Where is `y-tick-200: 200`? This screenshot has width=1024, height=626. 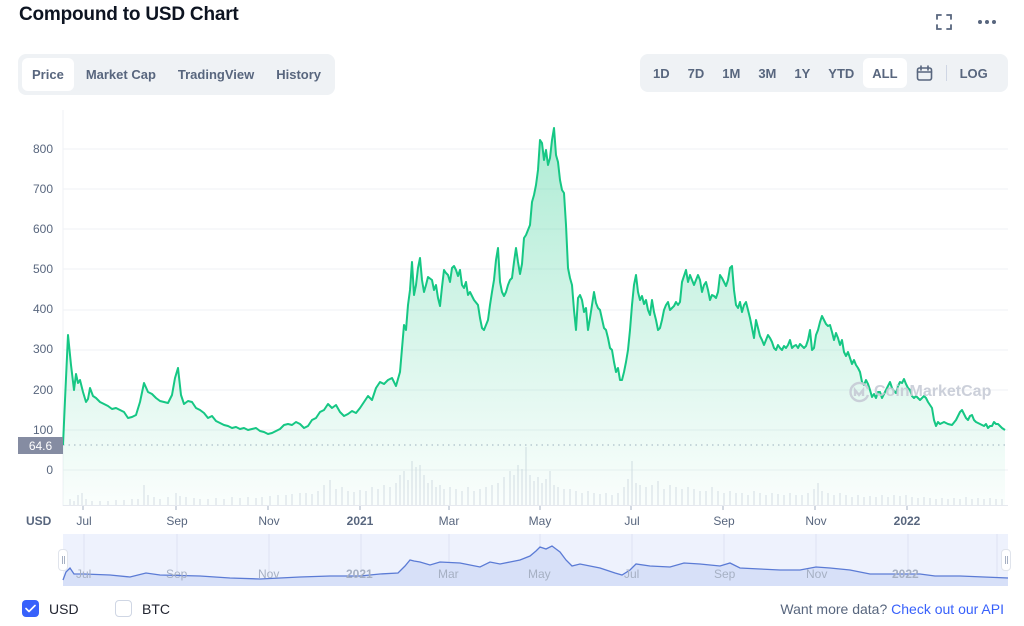 y-tick-200: 200 is located at coordinates (42, 390).